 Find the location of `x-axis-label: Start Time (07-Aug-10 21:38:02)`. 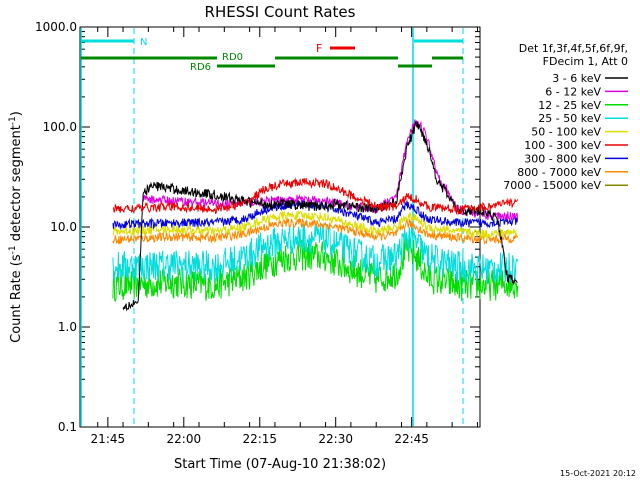

x-axis-label: Start Time (07-Aug-10 21:38:02) is located at coordinates (280, 464).